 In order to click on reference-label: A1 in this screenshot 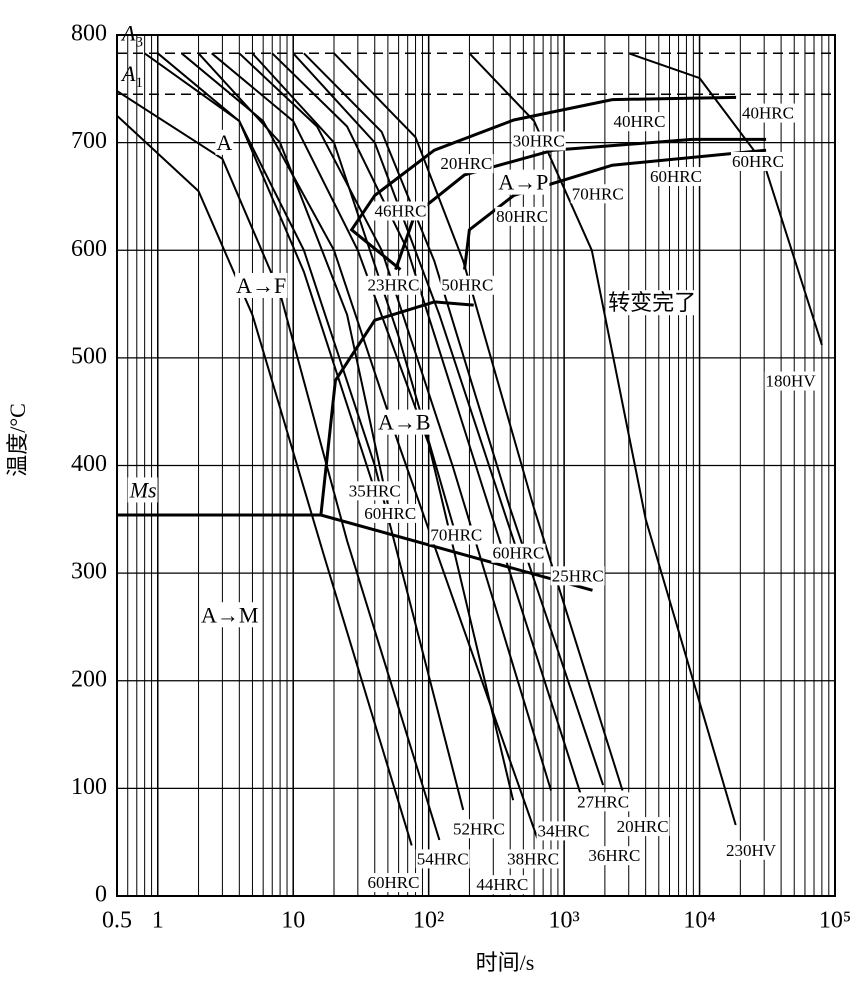, I will do `click(131, 76)`.